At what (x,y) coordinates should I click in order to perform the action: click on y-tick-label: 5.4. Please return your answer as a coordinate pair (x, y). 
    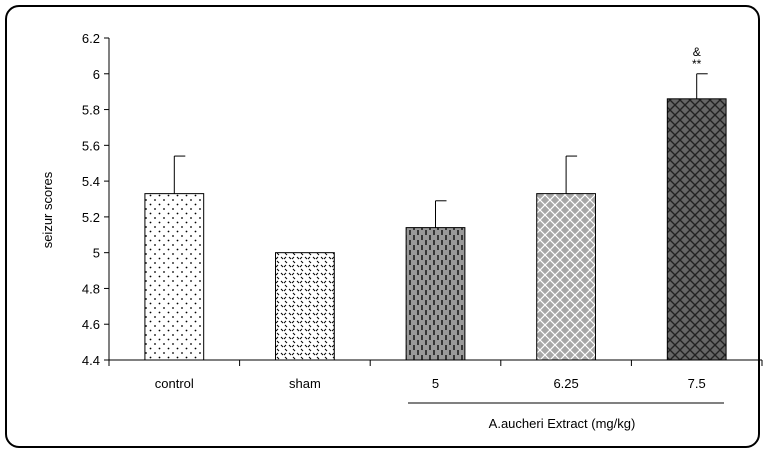
    Looking at the image, I should click on (91, 181).